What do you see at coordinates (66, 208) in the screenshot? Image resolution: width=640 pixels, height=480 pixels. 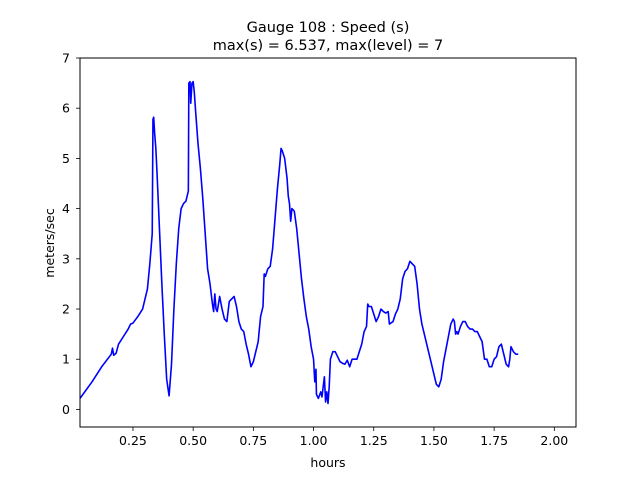 I see `y-tick-label: 4` at bounding box center [66, 208].